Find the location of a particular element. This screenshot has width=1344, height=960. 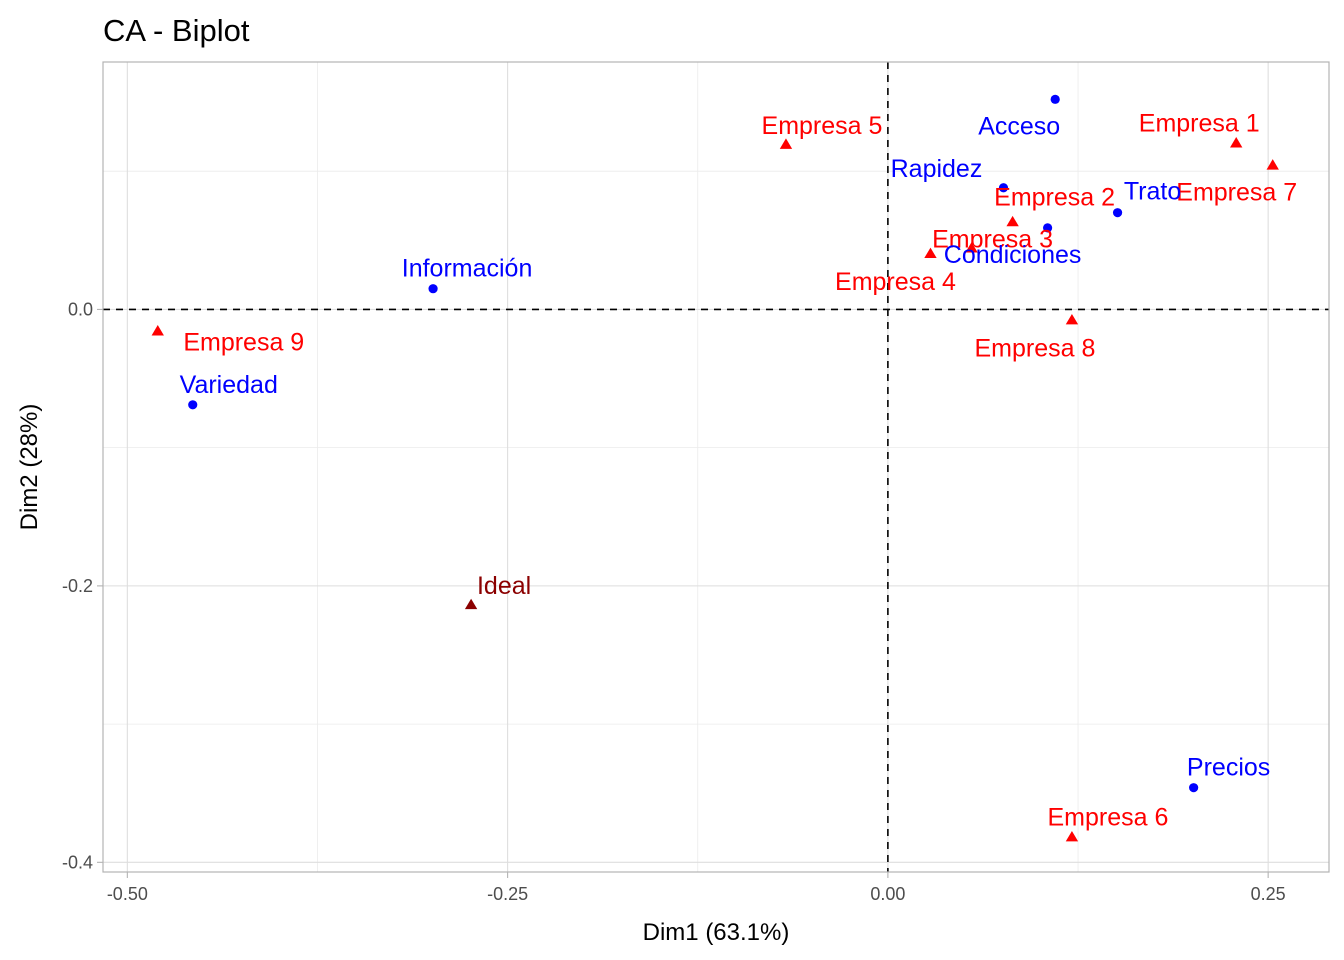

x-tick-label: 0.25 is located at coordinates (1268, 894).